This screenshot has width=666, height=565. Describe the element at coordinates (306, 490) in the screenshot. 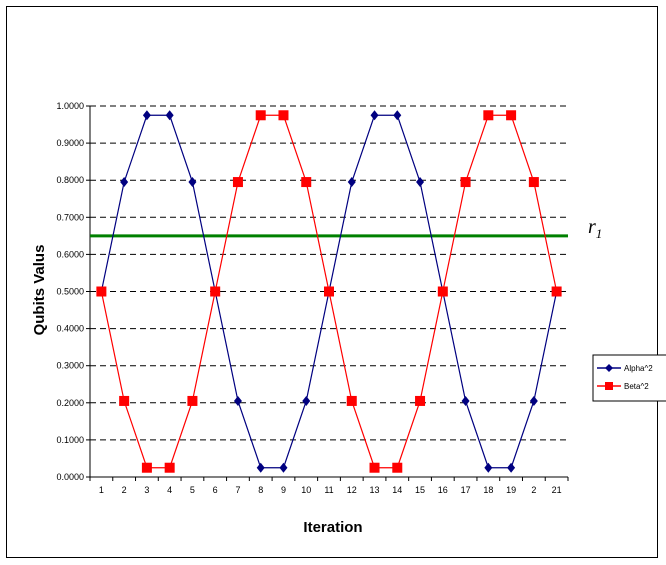

I see `x-tick-label: 10` at that location.